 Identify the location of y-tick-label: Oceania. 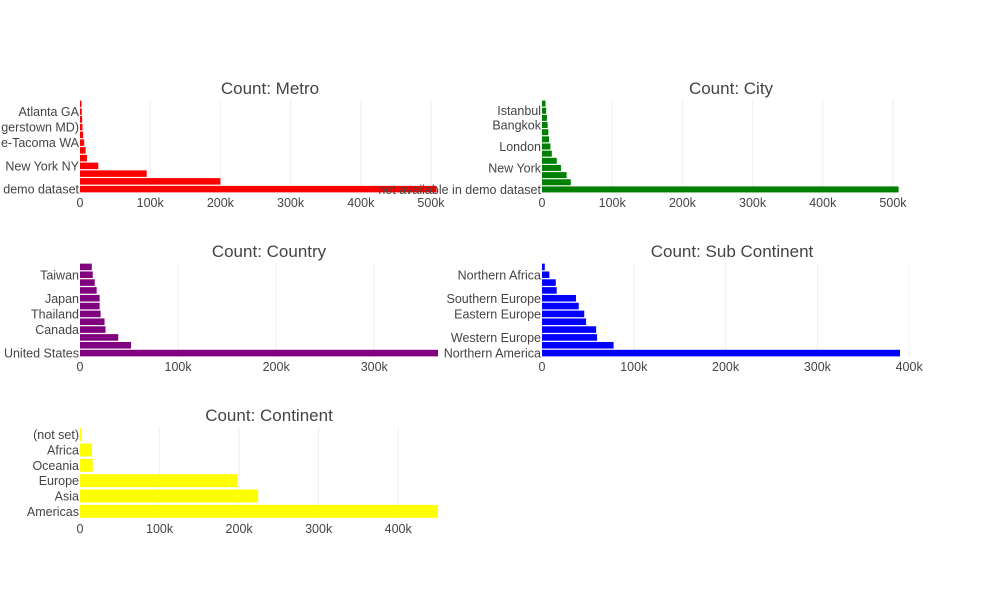
(55, 466).